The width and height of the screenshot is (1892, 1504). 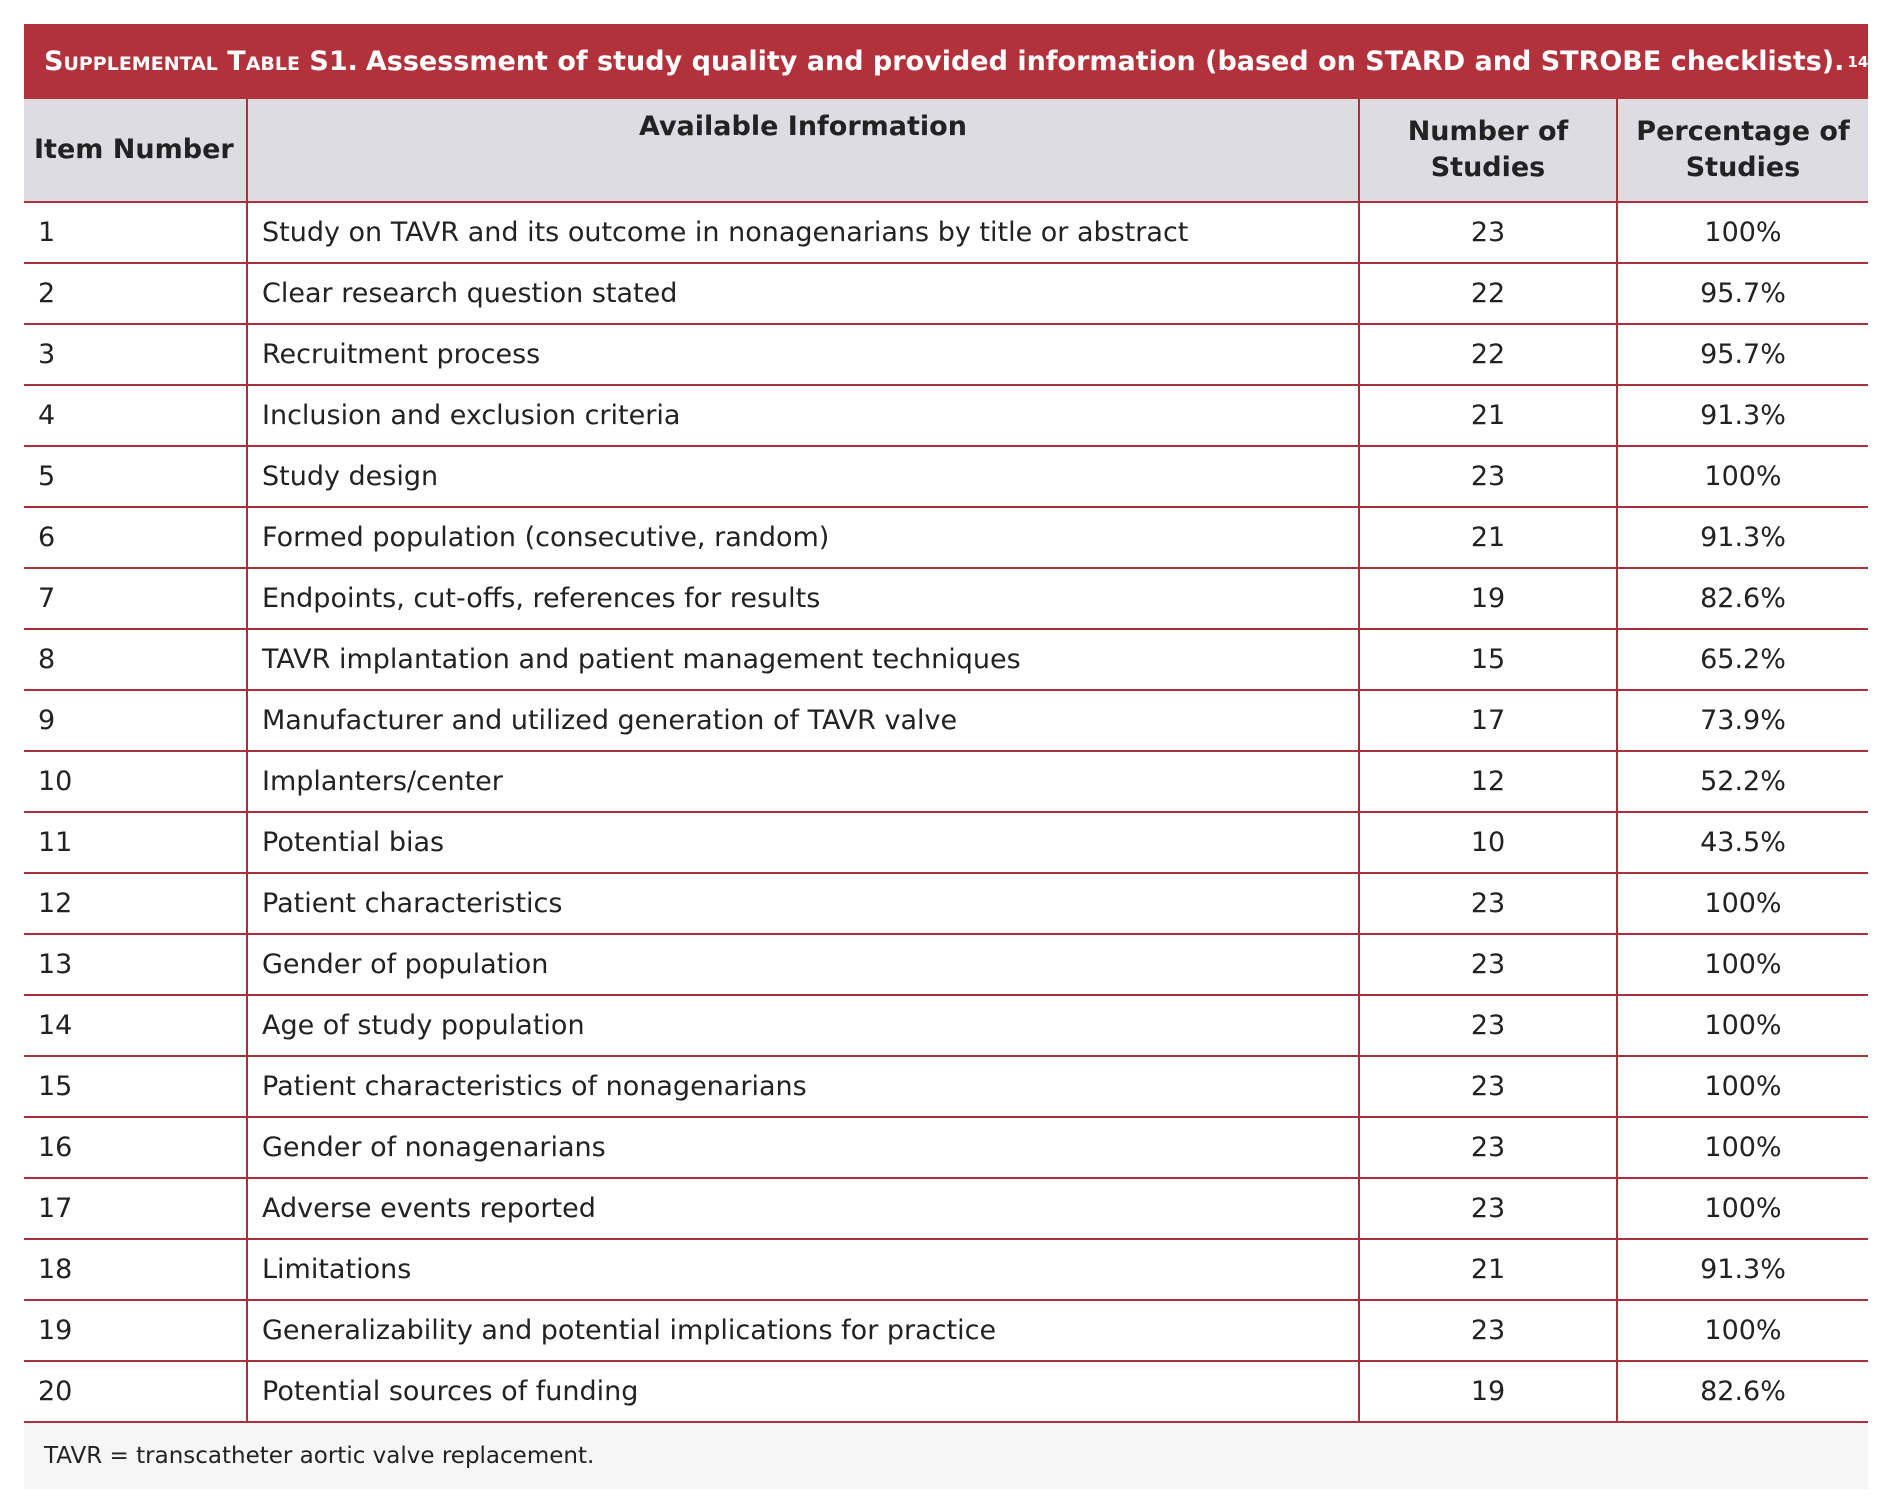 I want to click on table-cell: 7, so click(x=136, y=599).